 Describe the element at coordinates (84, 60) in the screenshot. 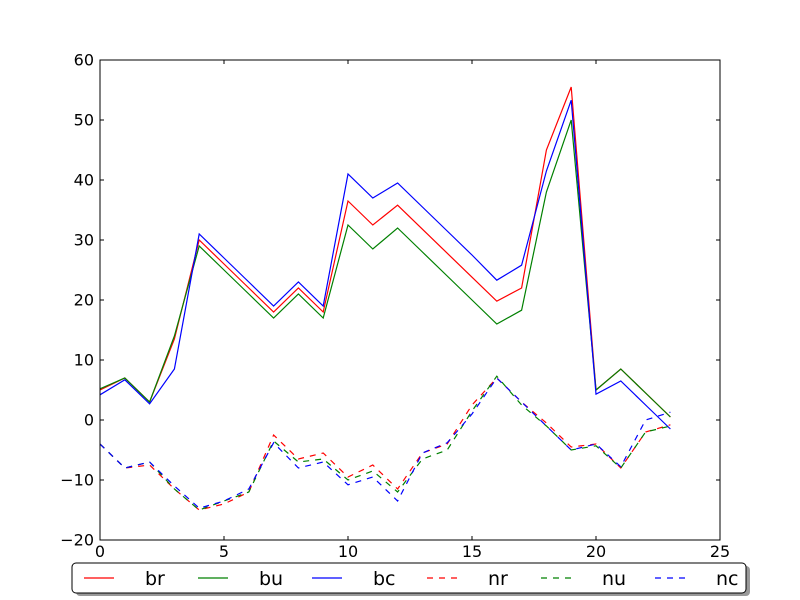

I see `y-tick-label: 60` at that location.